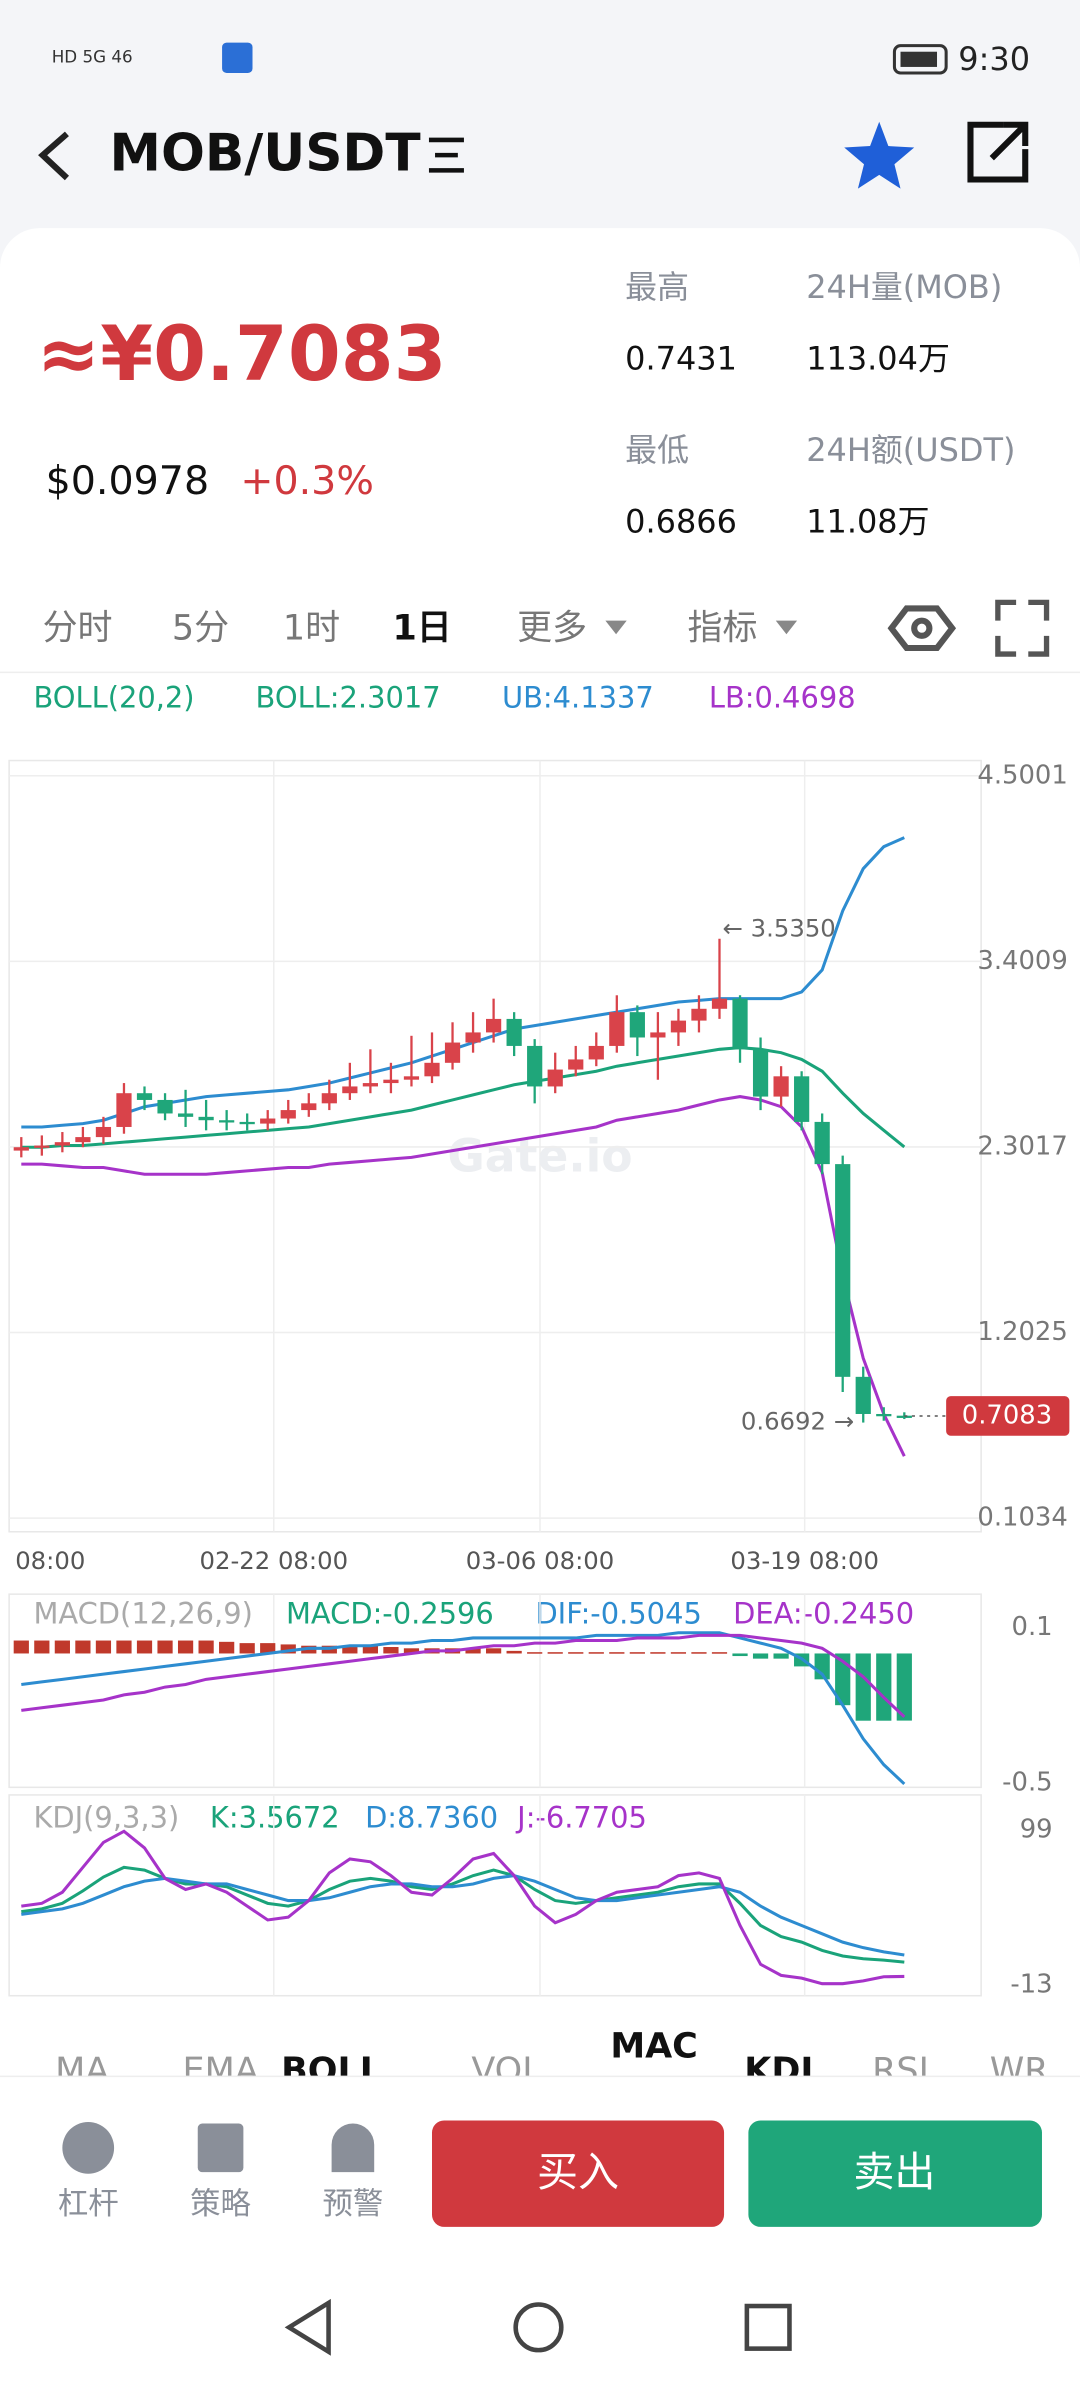 The width and height of the screenshot is (1080, 2388). Describe the element at coordinates (421, 629) in the screenshot. I see `timeframe-tab: 1日` at that location.